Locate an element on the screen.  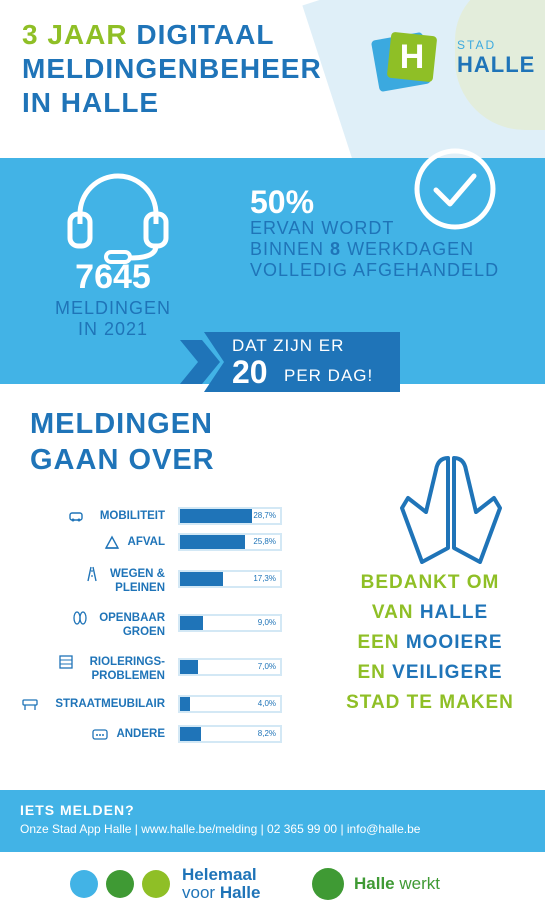
stad-halle-logo: H STAD HALLE is located at coordinates (453, 61).